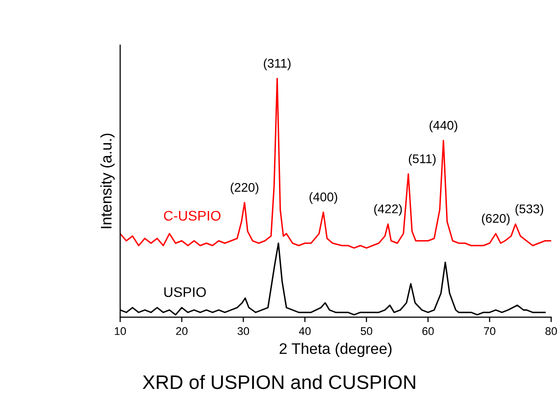 The width and height of the screenshot is (559, 403). I want to click on y-axis-title: Intensity (a.u.), so click(107, 181).